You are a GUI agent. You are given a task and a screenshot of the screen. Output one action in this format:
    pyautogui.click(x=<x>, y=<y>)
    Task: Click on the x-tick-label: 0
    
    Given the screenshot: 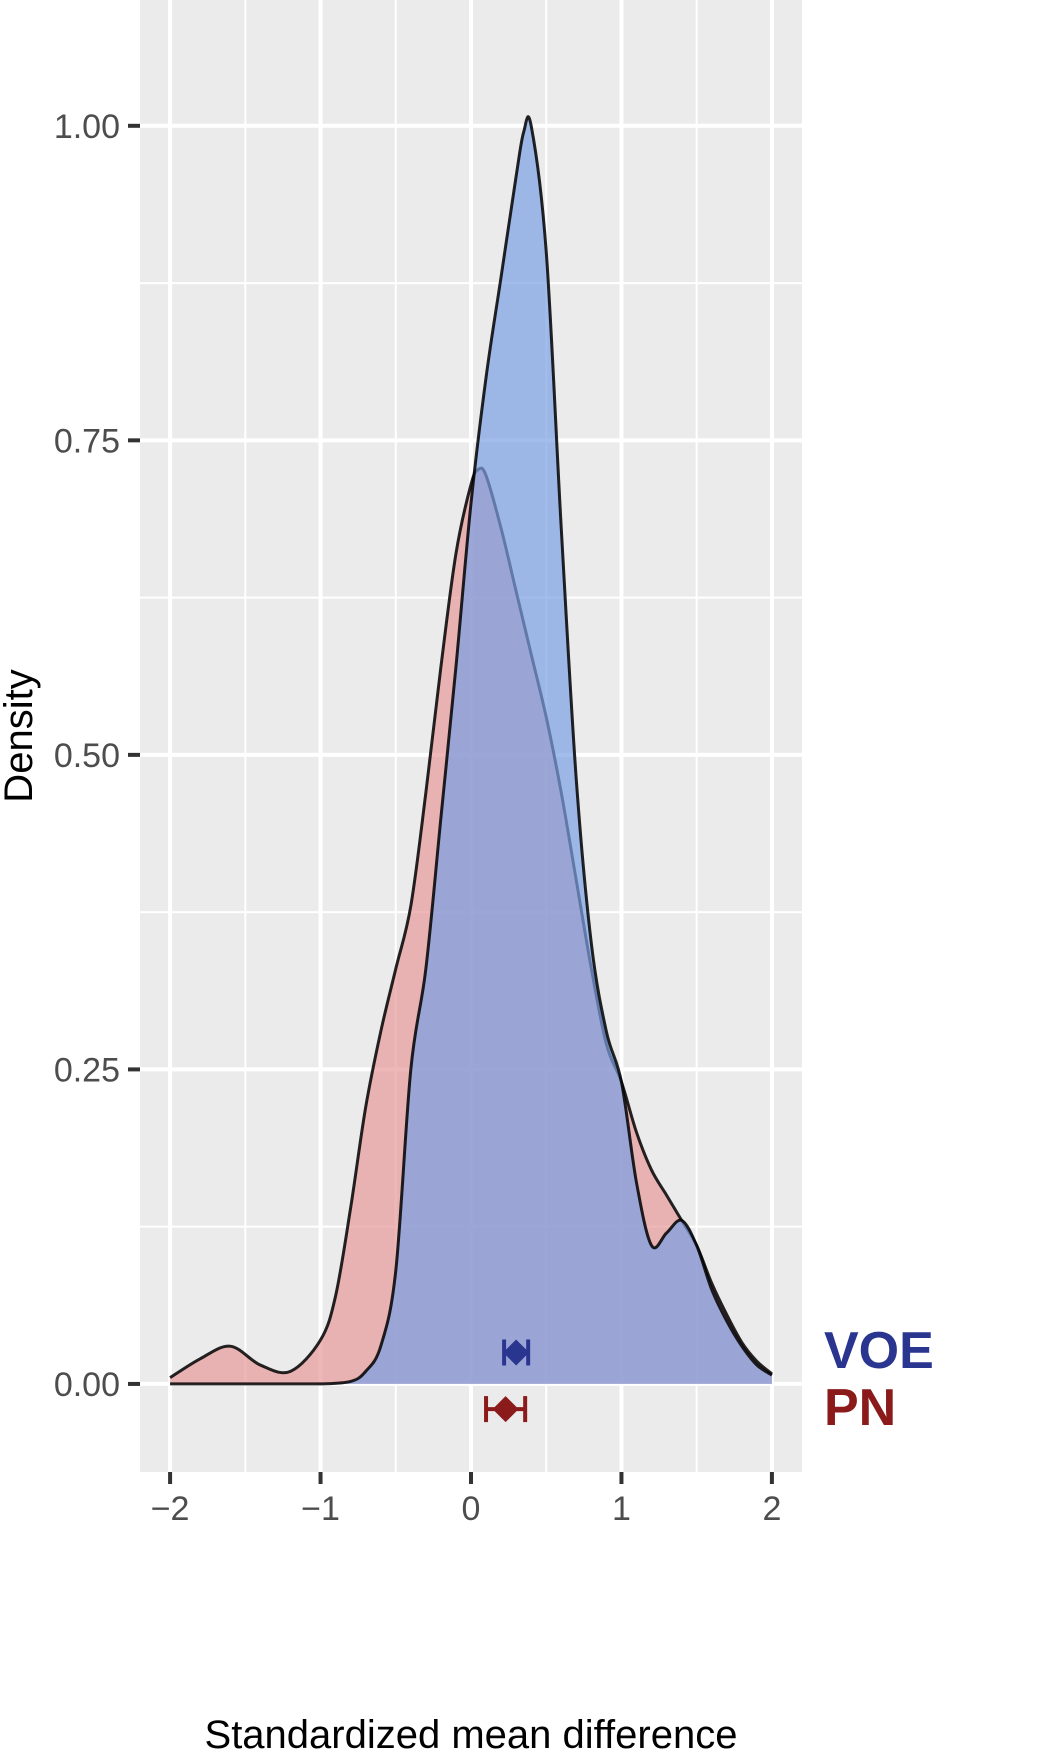 What is the action you would take?
    pyautogui.click(x=471, y=1509)
    